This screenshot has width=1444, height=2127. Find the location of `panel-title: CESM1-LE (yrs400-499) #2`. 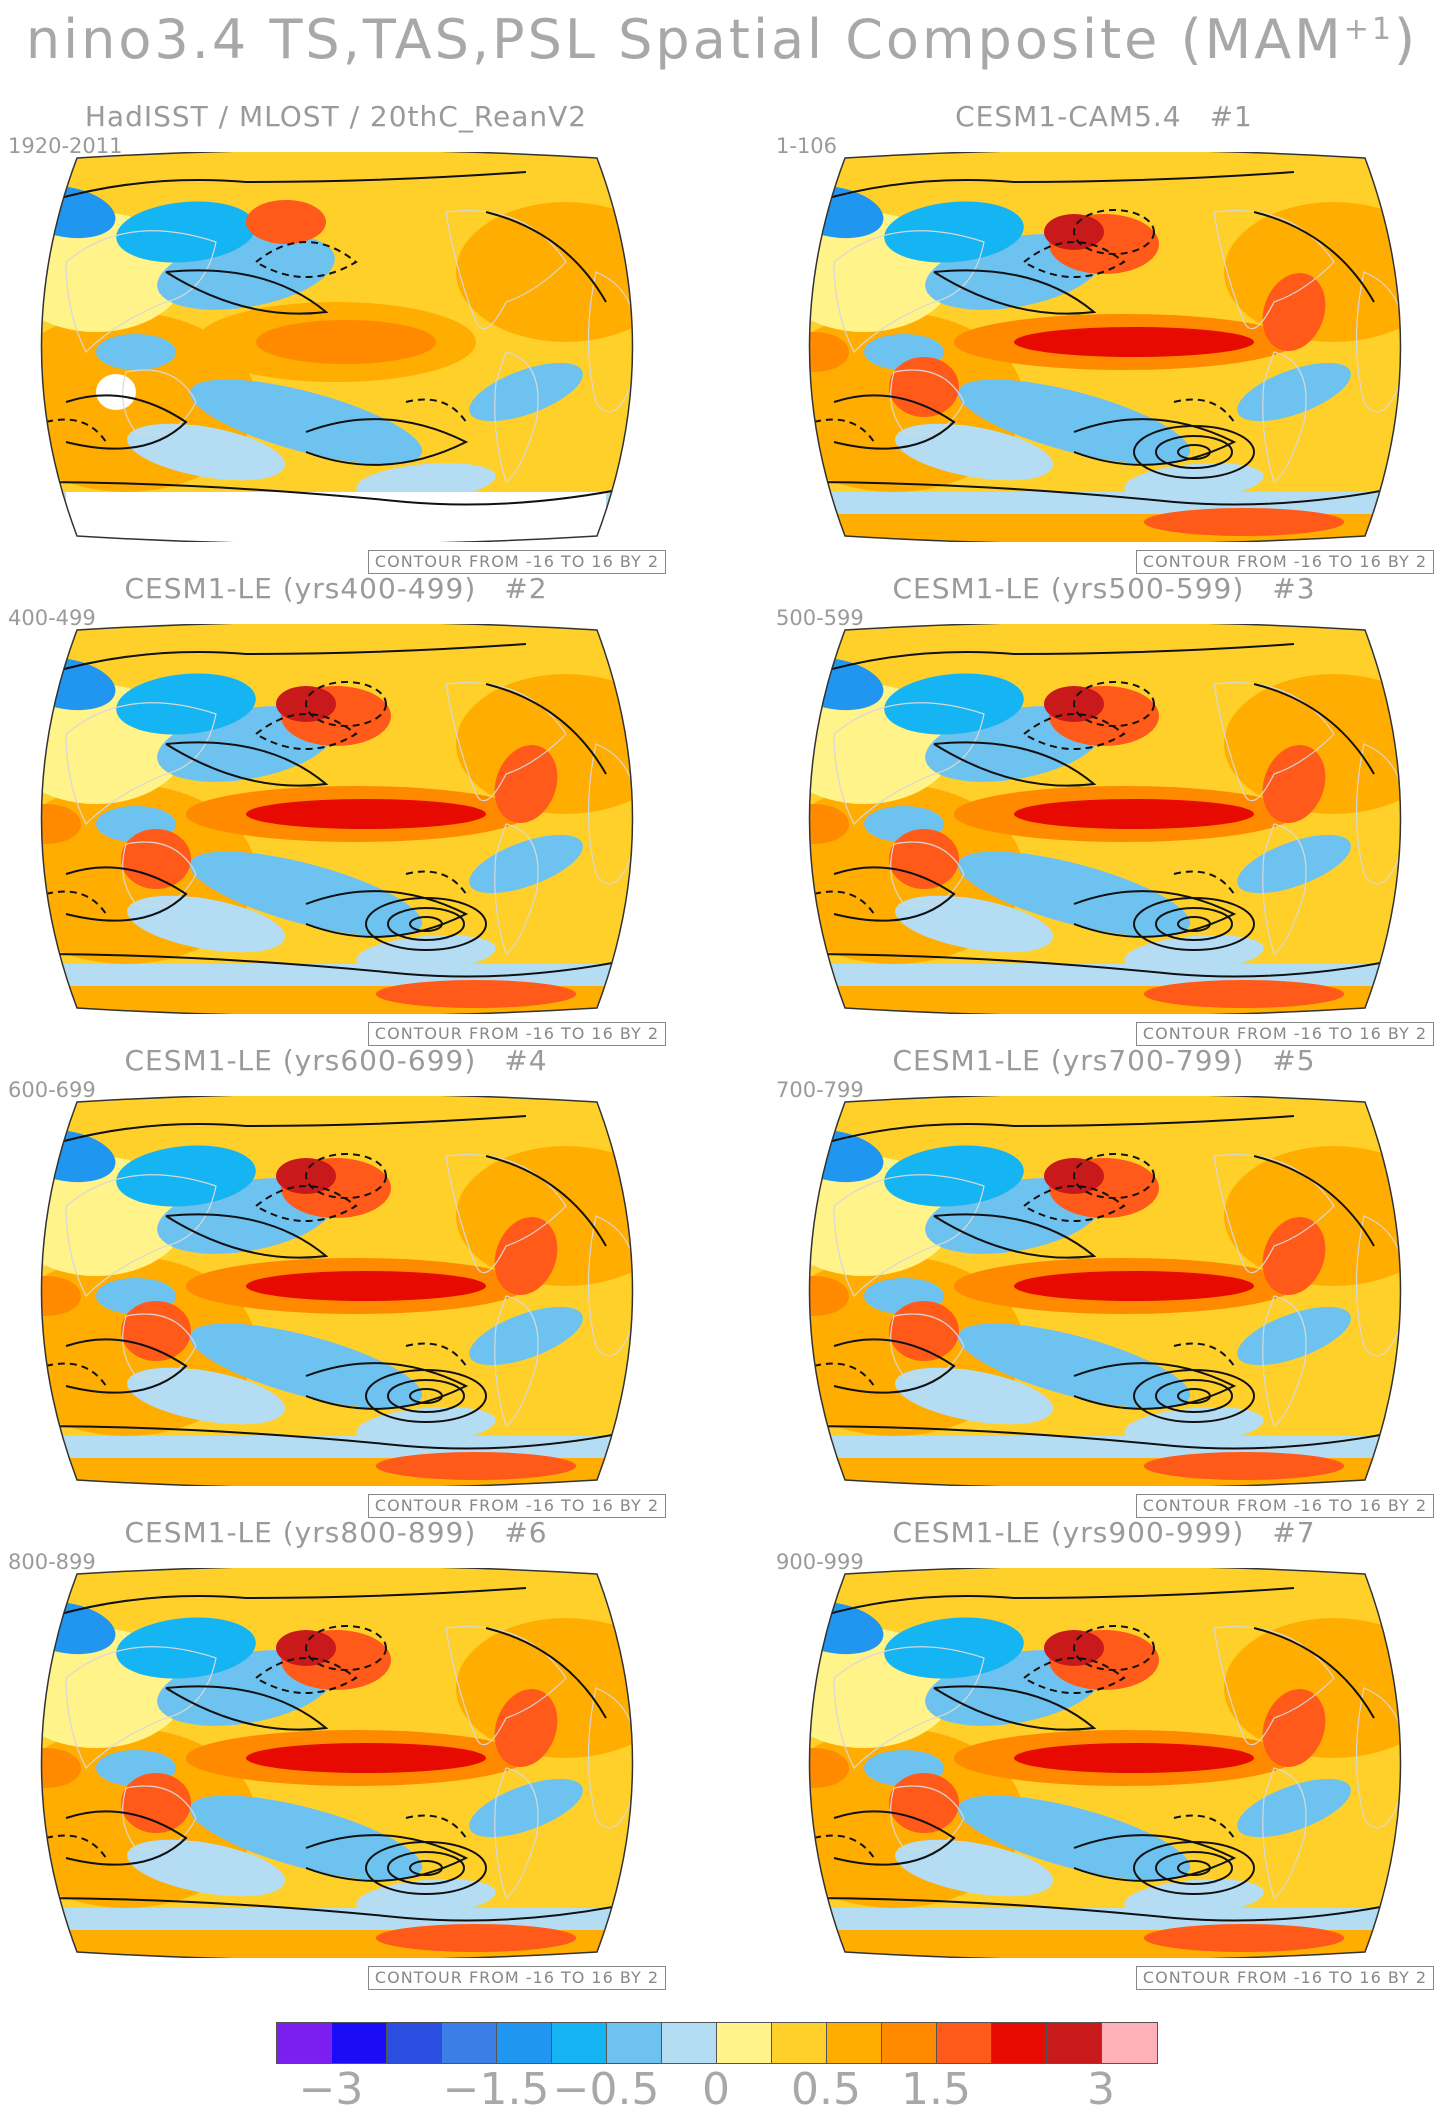

panel-title: CESM1-LE (yrs400-499) #2 is located at coordinates (336, 588).